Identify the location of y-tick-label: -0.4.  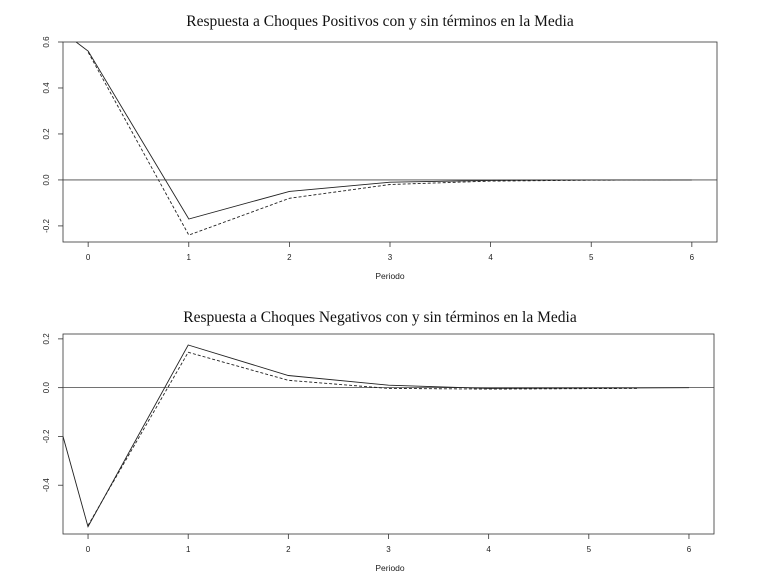
(46, 485).